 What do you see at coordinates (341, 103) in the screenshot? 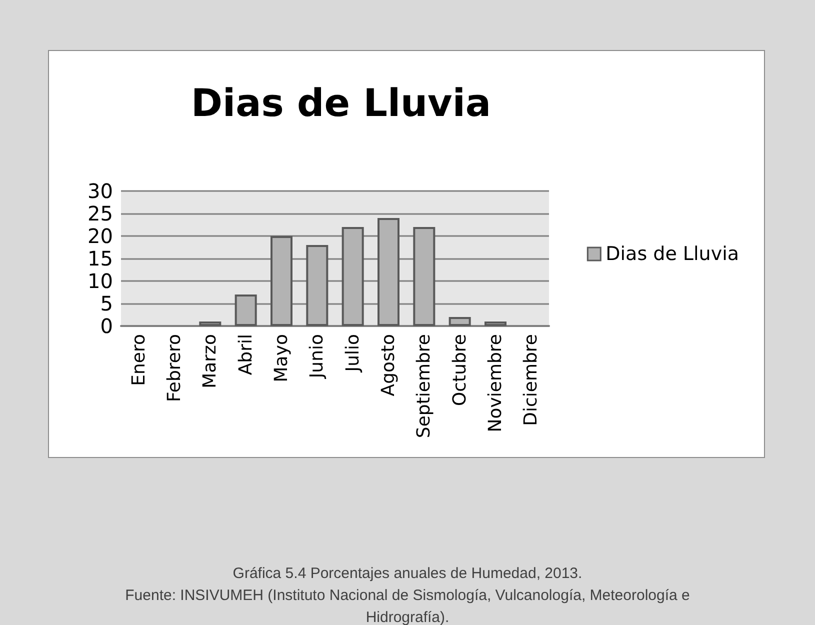
I see `chart-title: Dias de Lluvia` at bounding box center [341, 103].